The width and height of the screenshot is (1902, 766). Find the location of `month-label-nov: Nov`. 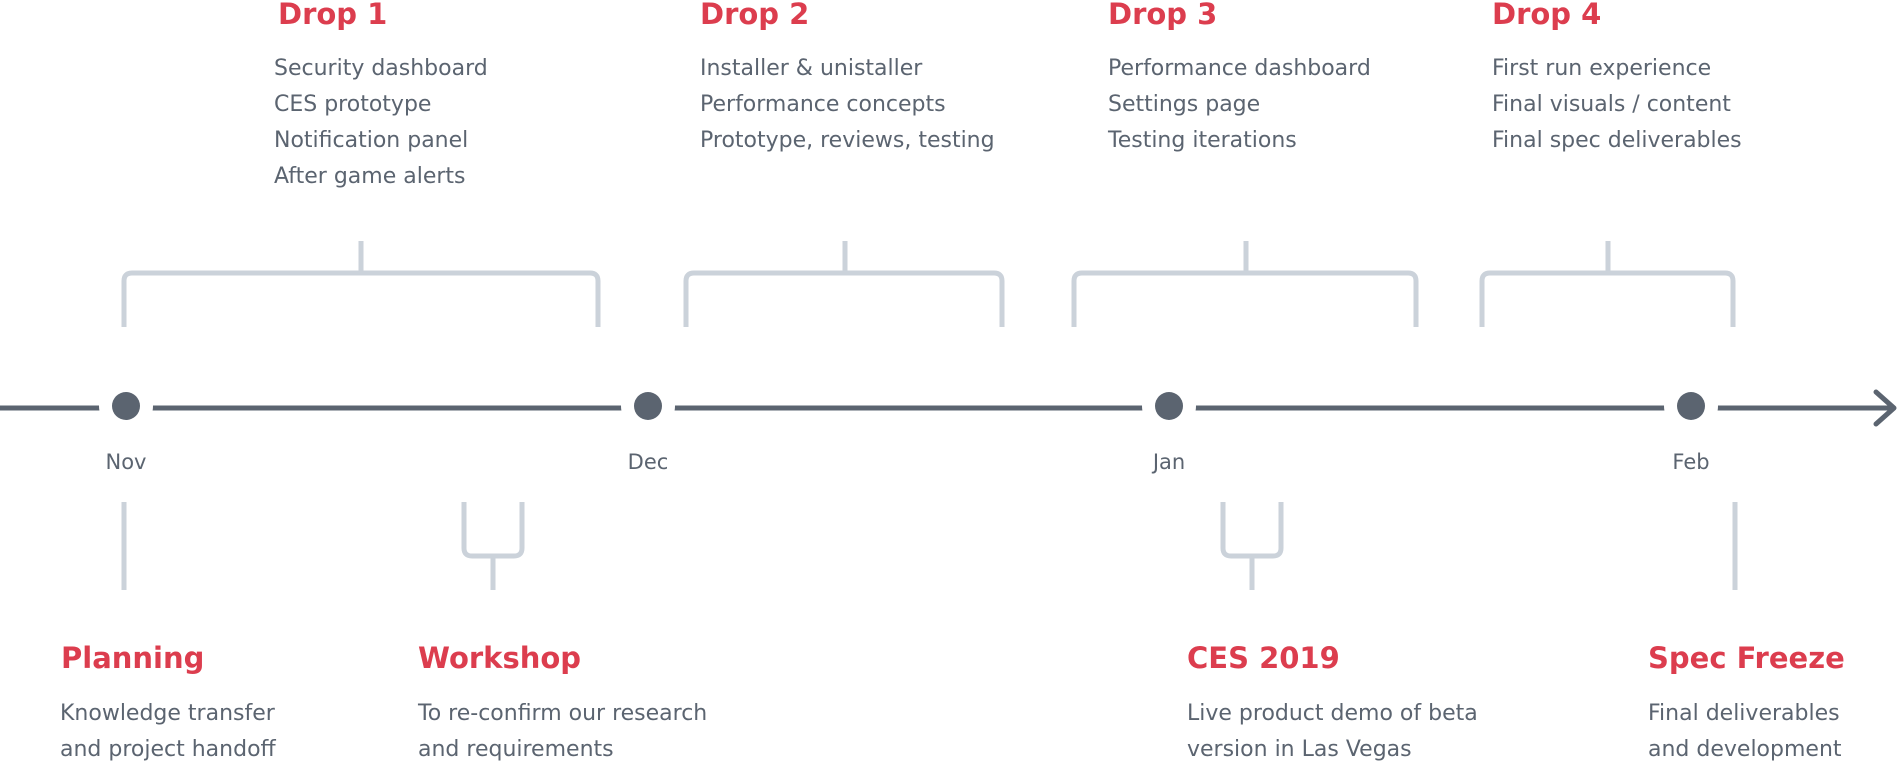

month-label-nov: Nov is located at coordinates (126, 462).